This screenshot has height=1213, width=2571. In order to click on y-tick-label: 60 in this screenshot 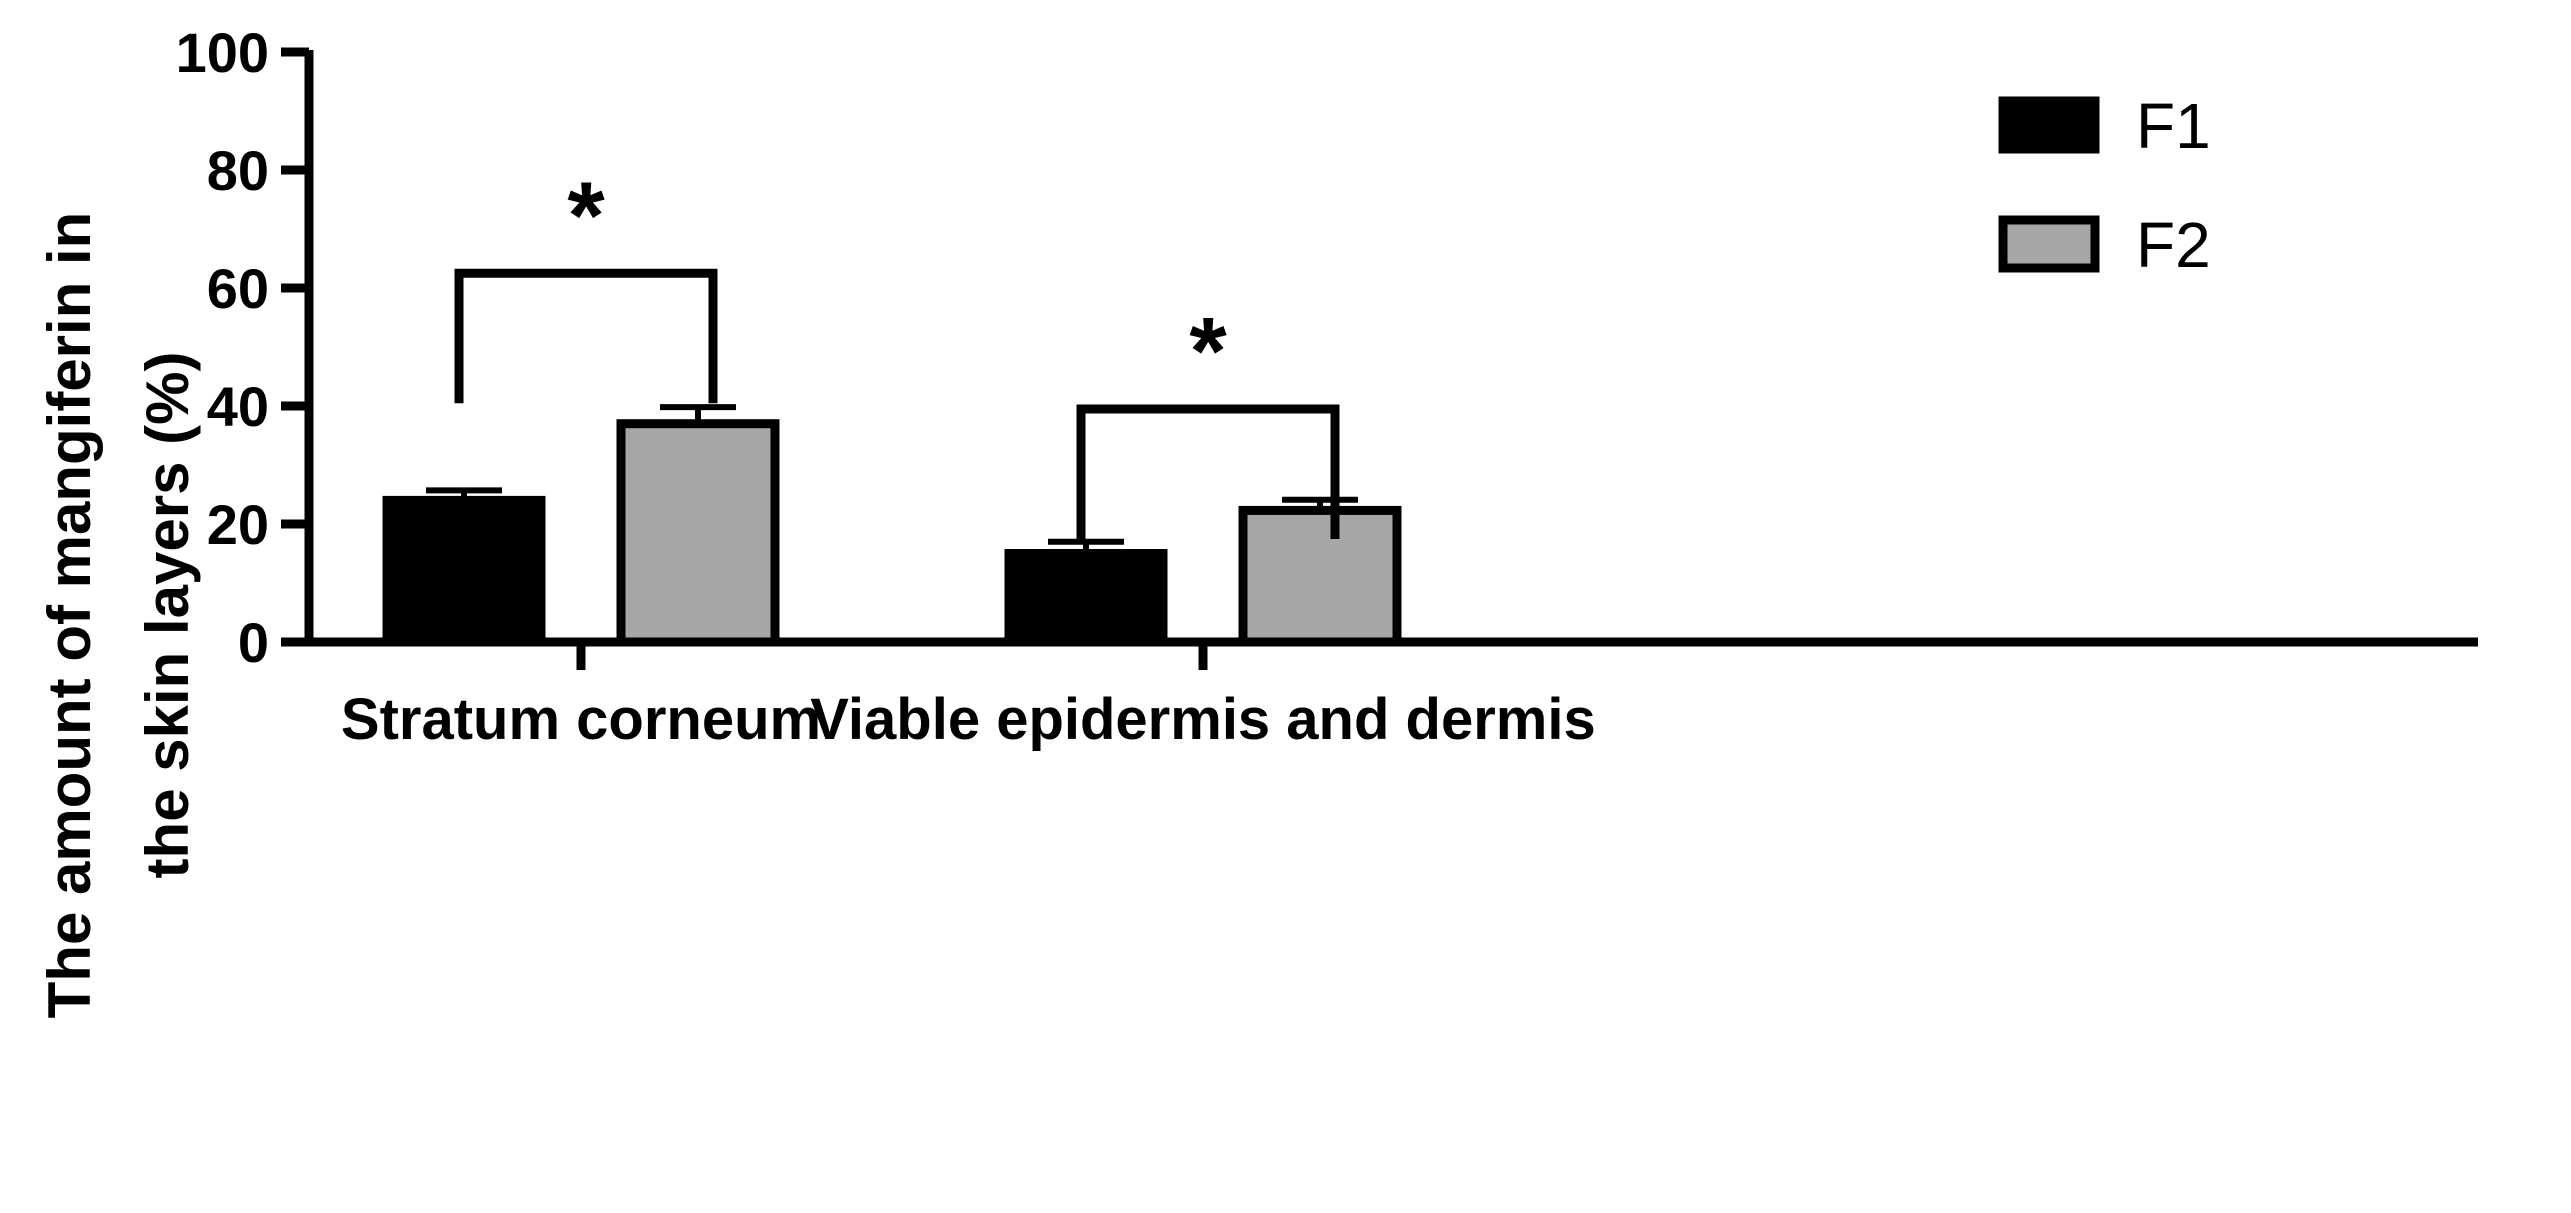, I will do `click(238, 288)`.